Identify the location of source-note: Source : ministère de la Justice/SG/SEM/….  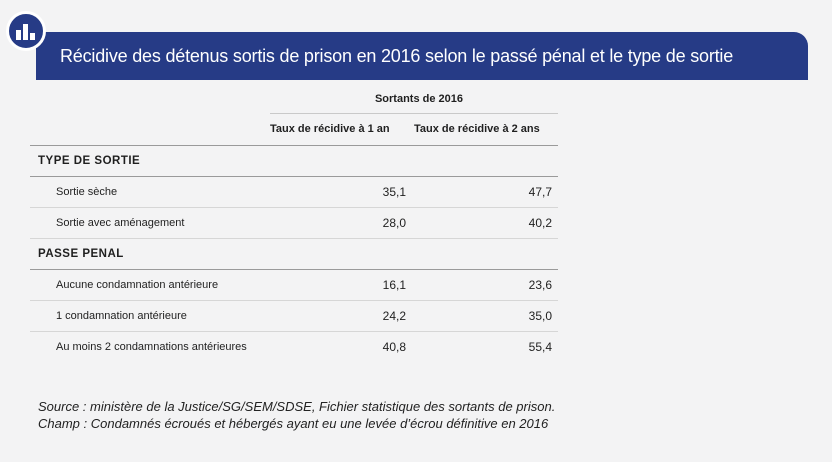
(297, 406).